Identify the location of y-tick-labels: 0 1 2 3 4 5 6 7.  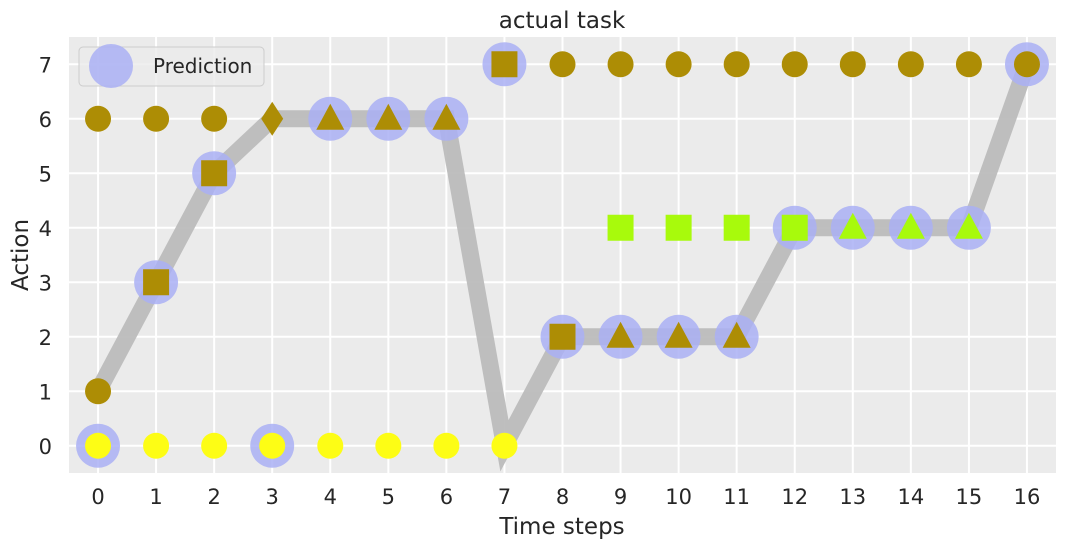
(45, 256).